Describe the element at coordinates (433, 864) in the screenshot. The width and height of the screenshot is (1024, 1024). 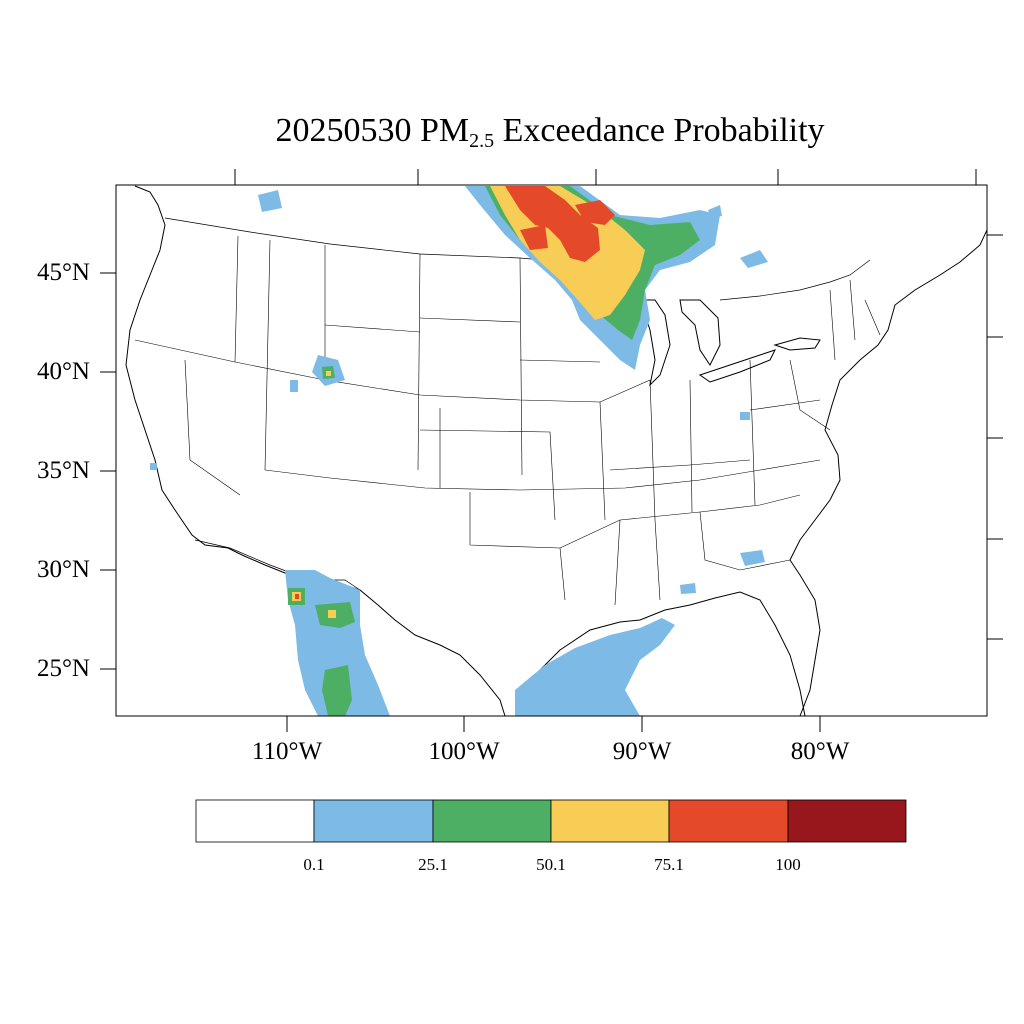
I see `colorbar-label-25-1: 25.1` at that location.